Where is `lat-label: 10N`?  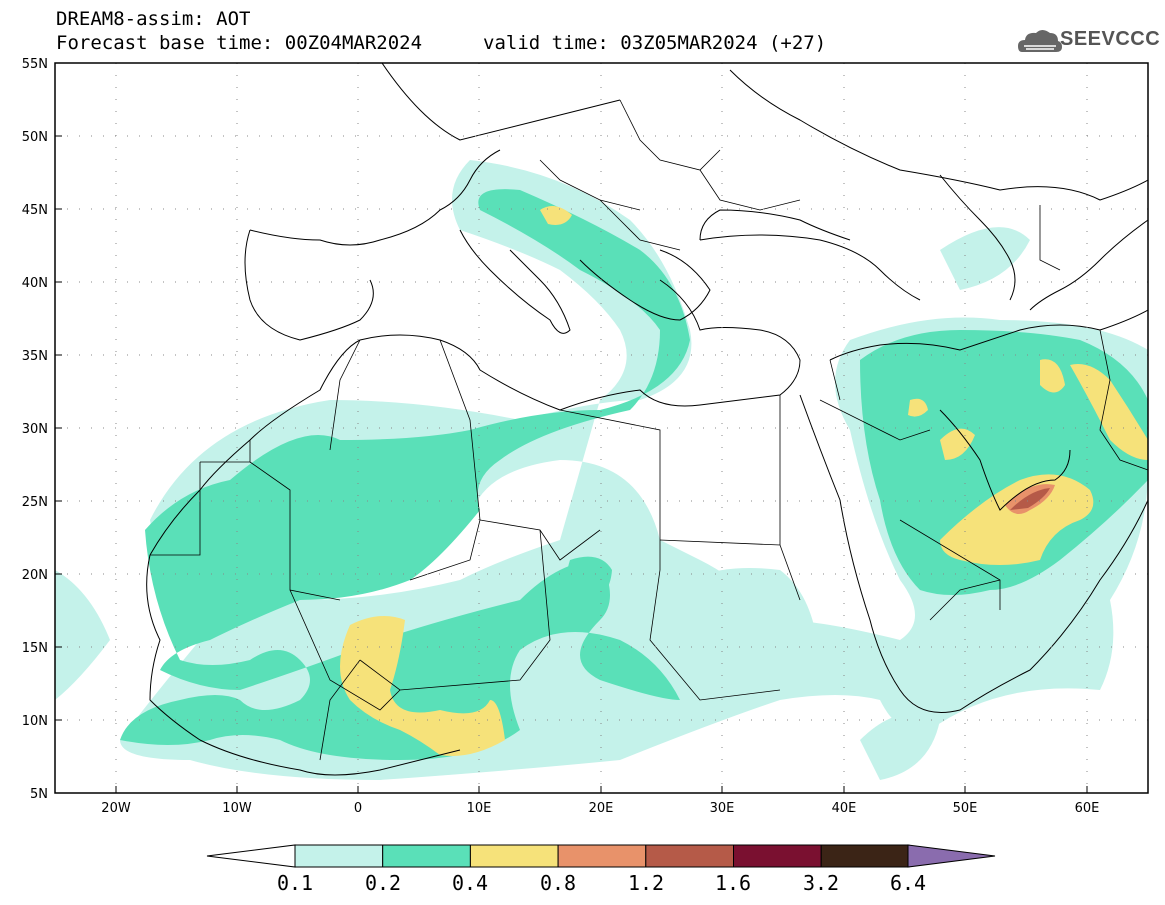 lat-label: 10N is located at coordinates (35, 721).